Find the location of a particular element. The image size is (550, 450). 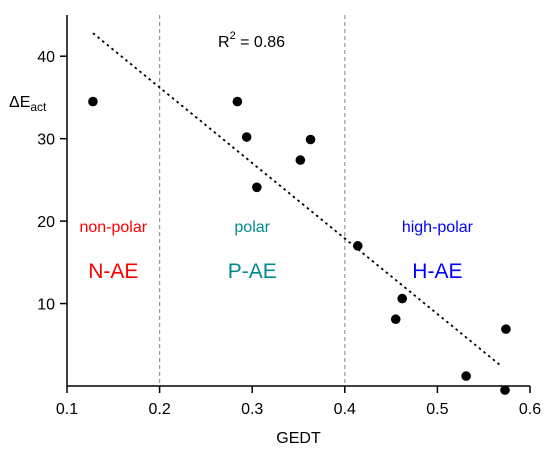

y-tick-label: 40 is located at coordinates (46, 57).